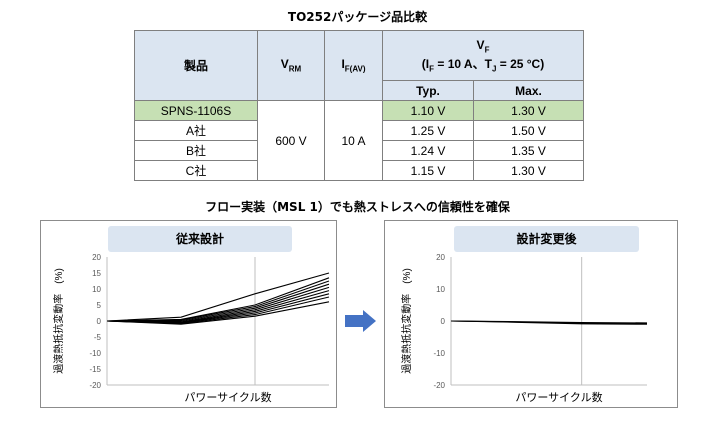  What do you see at coordinates (95, 369) in the screenshot?
I see `y-tick-label: -15` at bounding box center [95, 369].